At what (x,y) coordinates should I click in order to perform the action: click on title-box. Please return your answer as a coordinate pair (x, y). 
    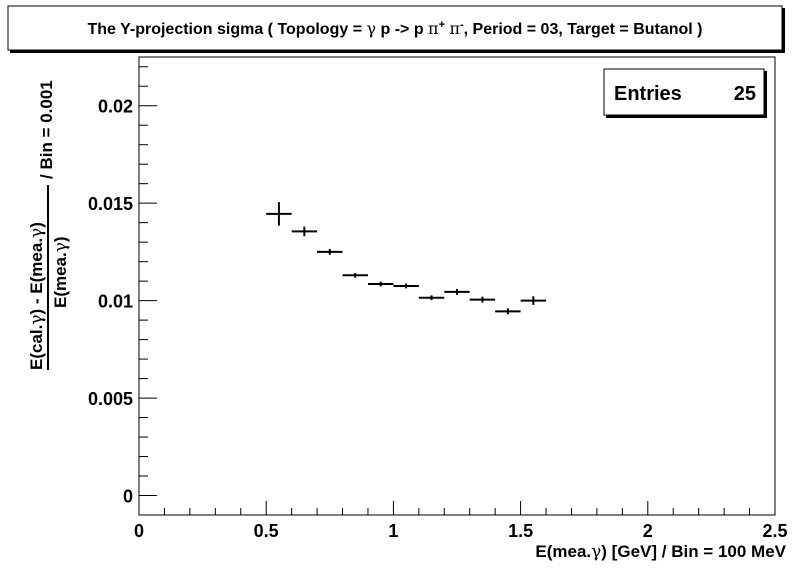
    Looking at the image, I should click on (395, 28).